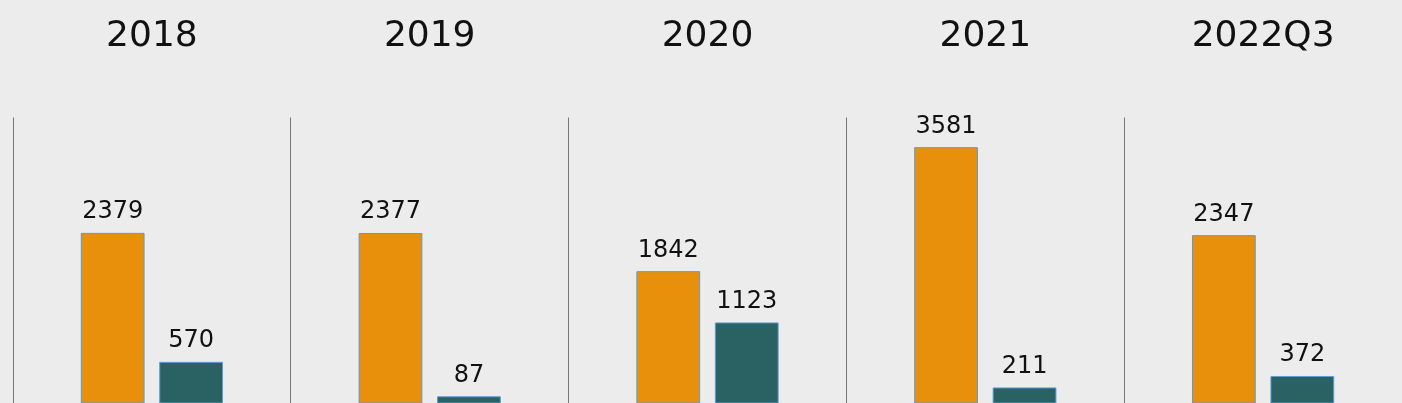  I want to click on data-label: 3581, so click(946, 124).